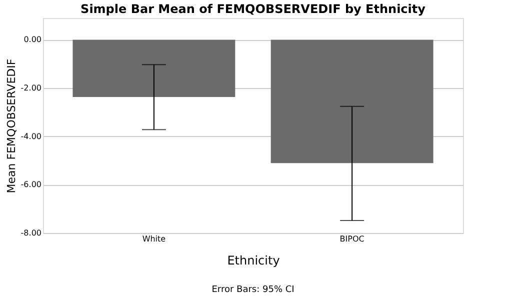 The image size is (520, 302). What do you see at coordinates (31, 233) in the screenshot?
I see `y-tick-label: -8.00` at bounding box center [31, 233].